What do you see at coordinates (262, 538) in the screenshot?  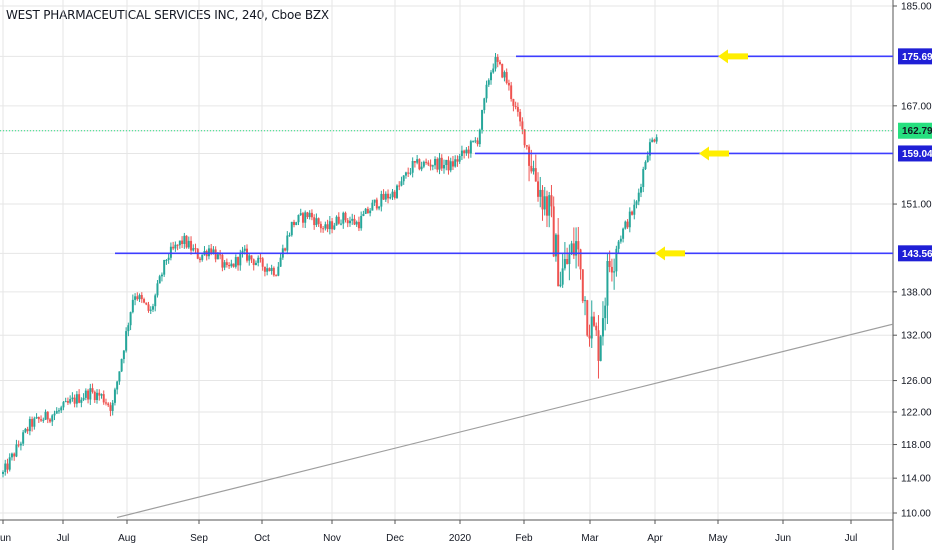 I see `x-tick-label: Oct` at bounding box center [262, 538].